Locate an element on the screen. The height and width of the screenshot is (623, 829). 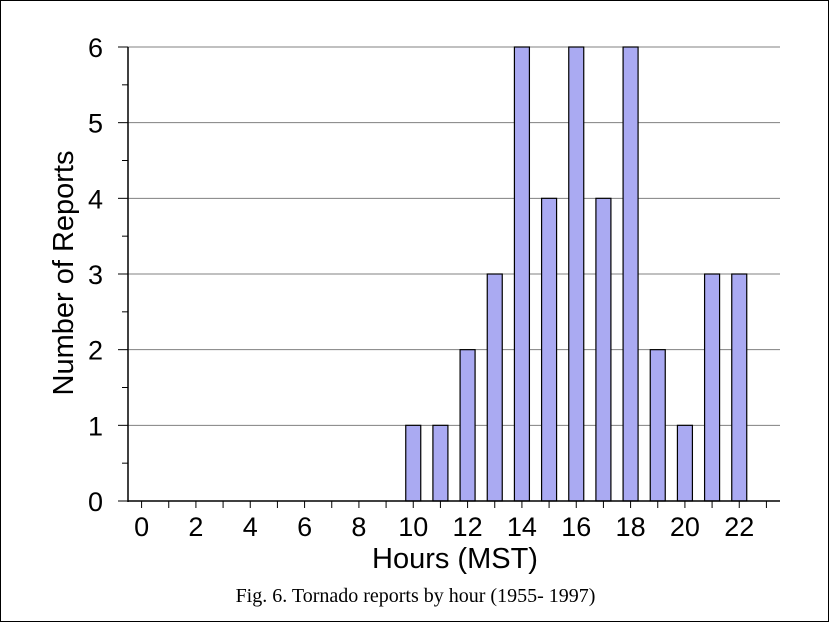
y-tick-label: 3 is located at coordinates (95, 275).